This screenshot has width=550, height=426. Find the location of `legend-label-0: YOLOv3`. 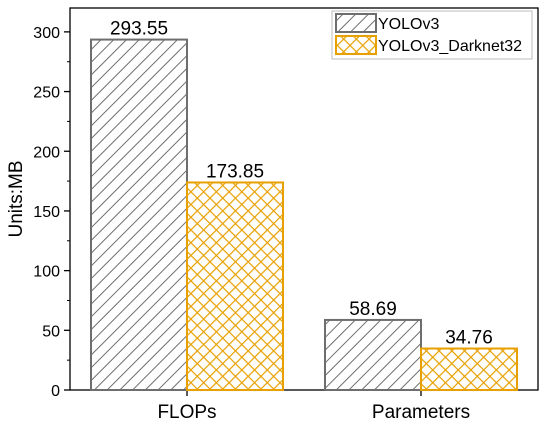

legend-label-0: YOLOv3 is located at coordinates (408, 24).